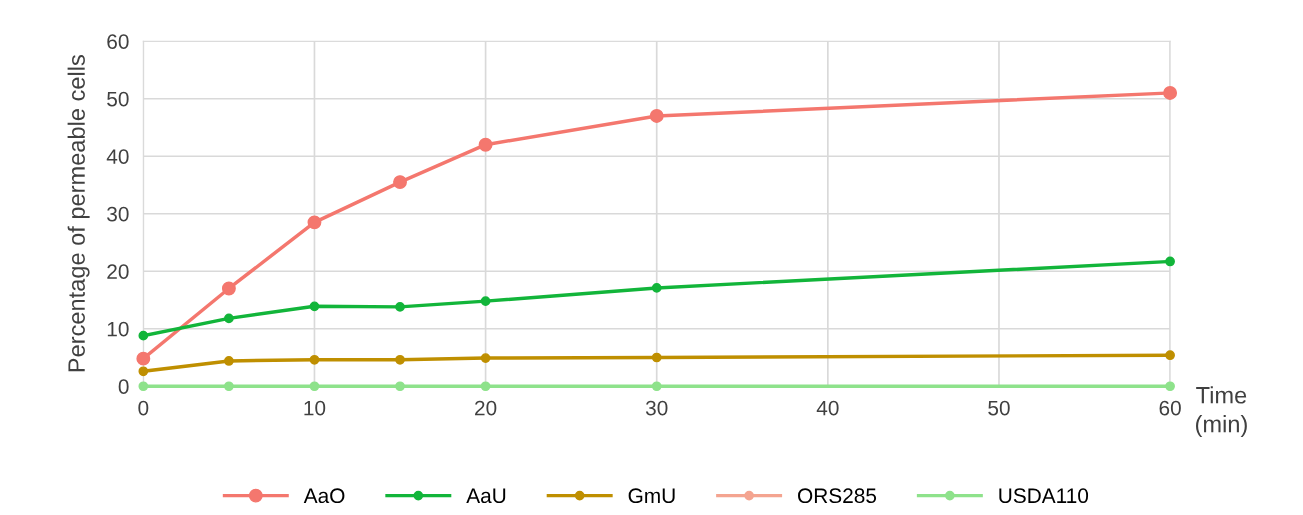 This screenshot has height=515, width=1303. What do you see at coordinates (324, 496) in the screenshot?
I see `legend-label: AaO` at bounding box center [324, 496].